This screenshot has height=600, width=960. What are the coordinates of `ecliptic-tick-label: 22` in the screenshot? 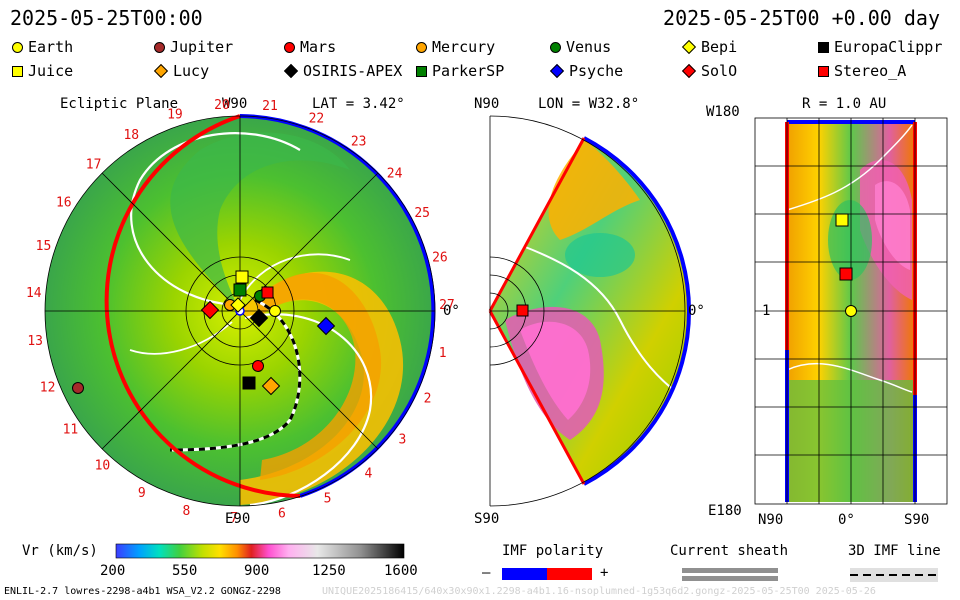 It's located at (317, 119).